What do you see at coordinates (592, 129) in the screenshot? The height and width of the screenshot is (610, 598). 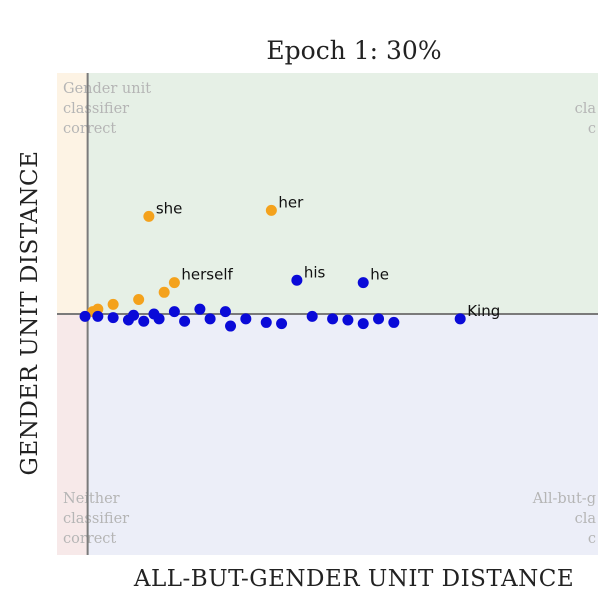 I see `quadrant-label-top-right: c` at bounding box center [592, 129].